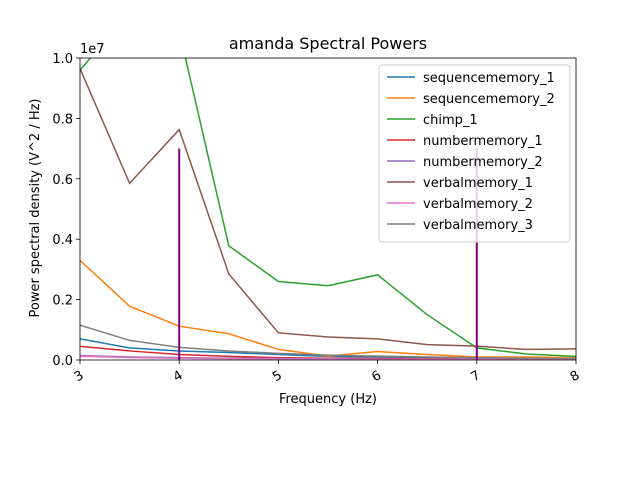 The width and height of the screenshot is (640, 480). Describe the element at coordinates (62, 240) in the screenshot. I see `y-tick-label: 0.4` at that location.